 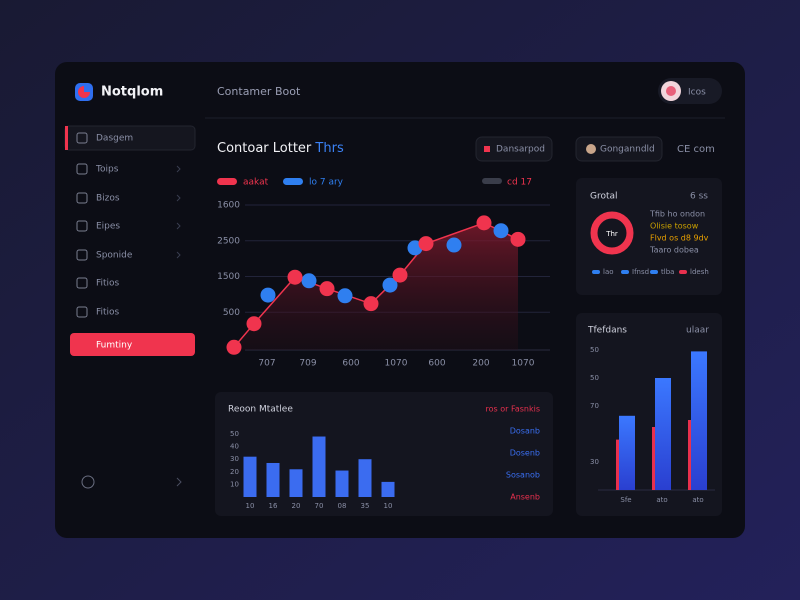 I want to click on panel-title: Grotal, so click(x=604, y=197).